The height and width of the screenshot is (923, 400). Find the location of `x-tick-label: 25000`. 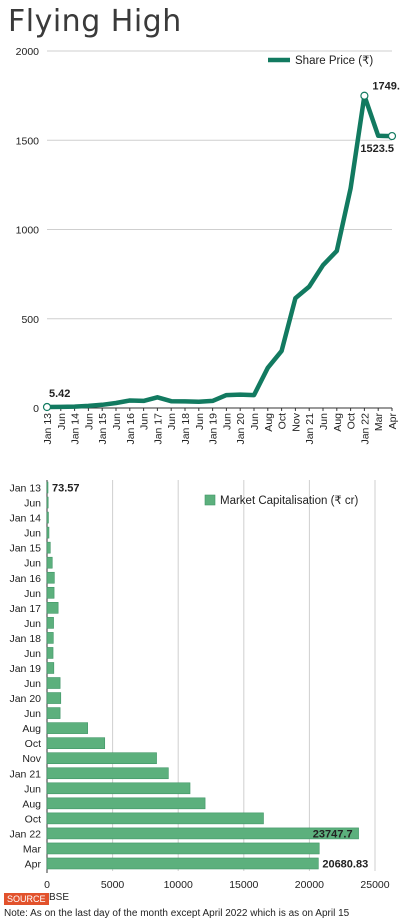

x-tick-label: 25000 is located at coordinates (374, 885).